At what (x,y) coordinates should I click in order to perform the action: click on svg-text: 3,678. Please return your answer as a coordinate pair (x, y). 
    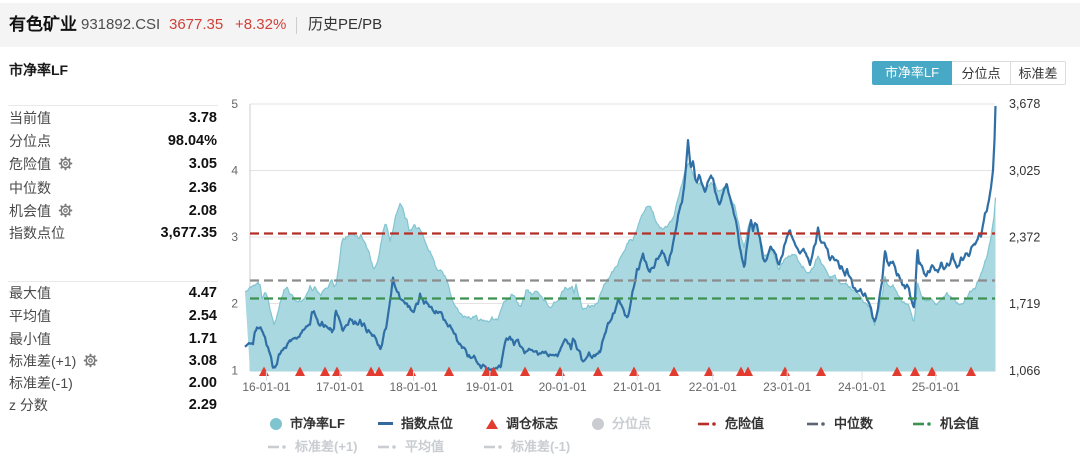
    Looking at the image, I should click on (1024, 104).